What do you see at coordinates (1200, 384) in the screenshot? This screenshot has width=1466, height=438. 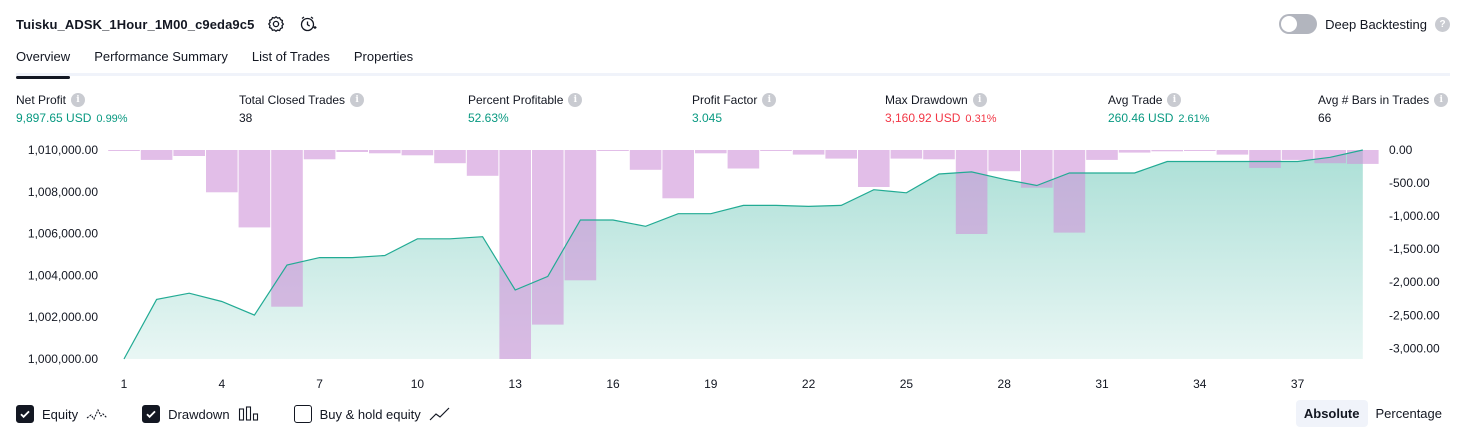 I see `x-tick-label: 34` at bounding box center [1200, 384].